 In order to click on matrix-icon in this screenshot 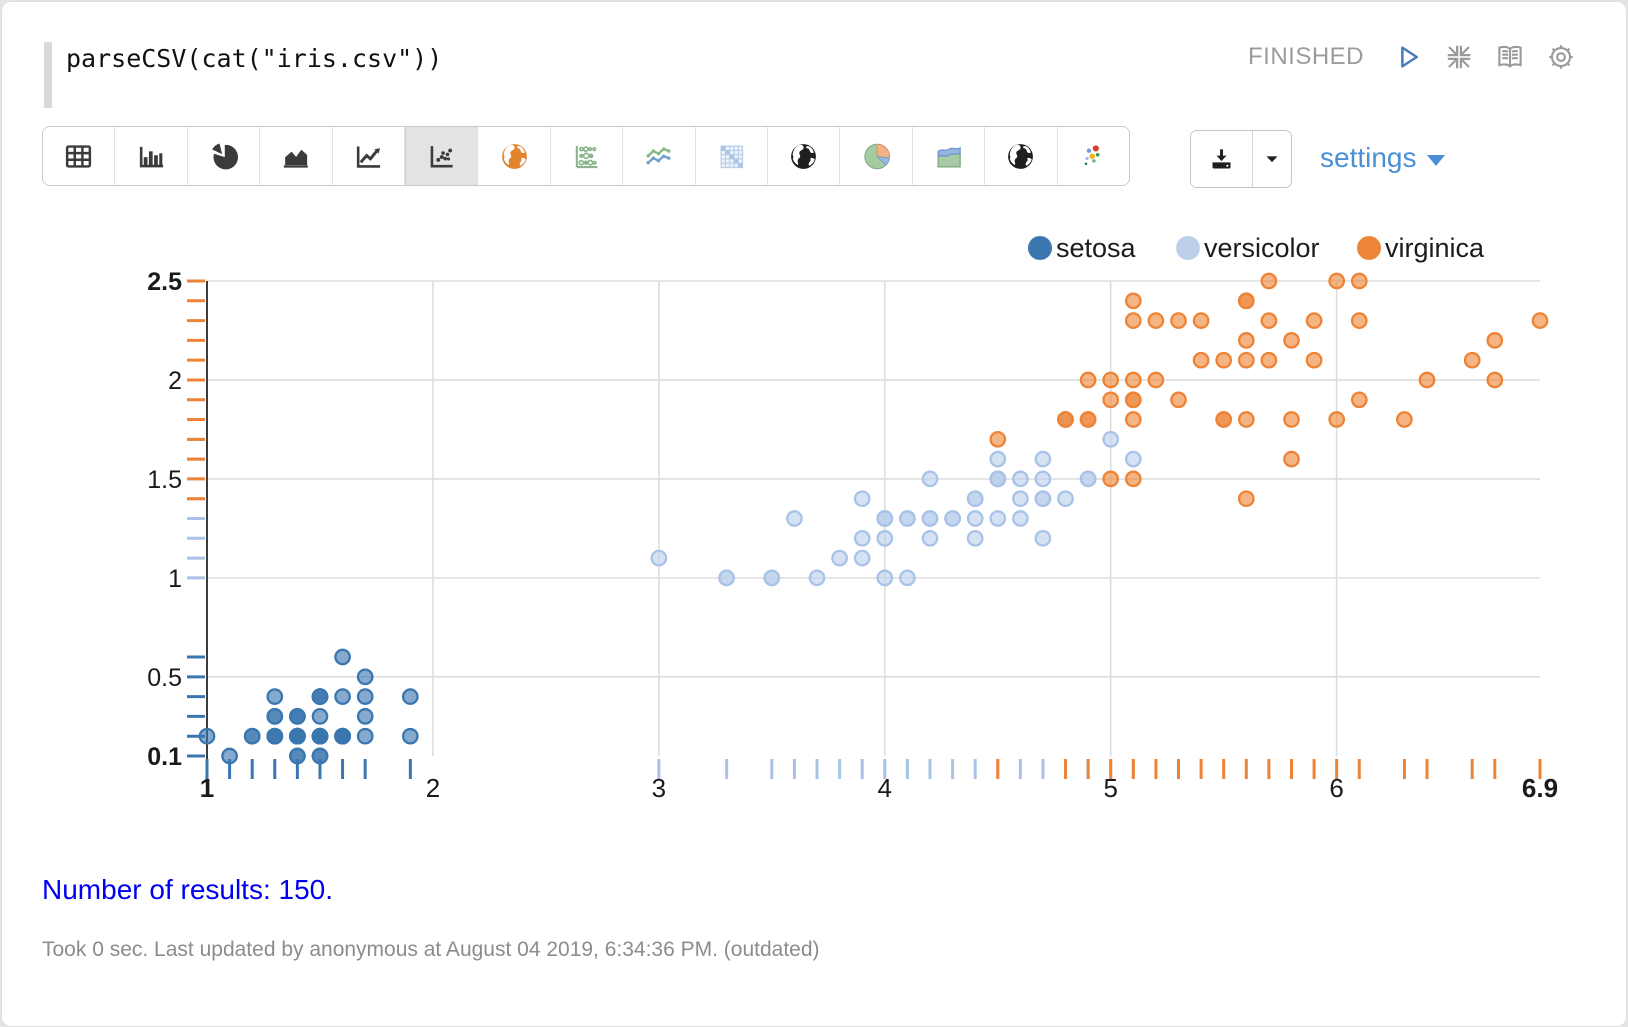, I will do `click(731, 156)`.